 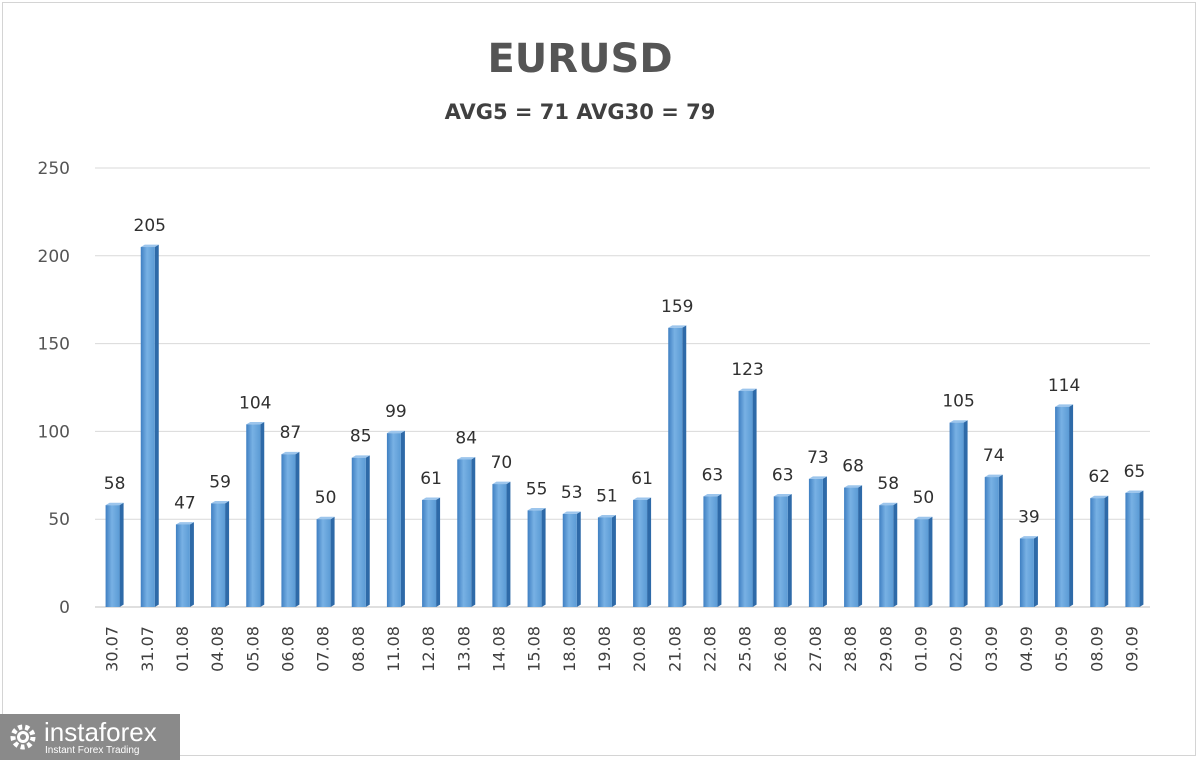 I want to click on x-tick-label: 25.08, so click(x=745, y=649).